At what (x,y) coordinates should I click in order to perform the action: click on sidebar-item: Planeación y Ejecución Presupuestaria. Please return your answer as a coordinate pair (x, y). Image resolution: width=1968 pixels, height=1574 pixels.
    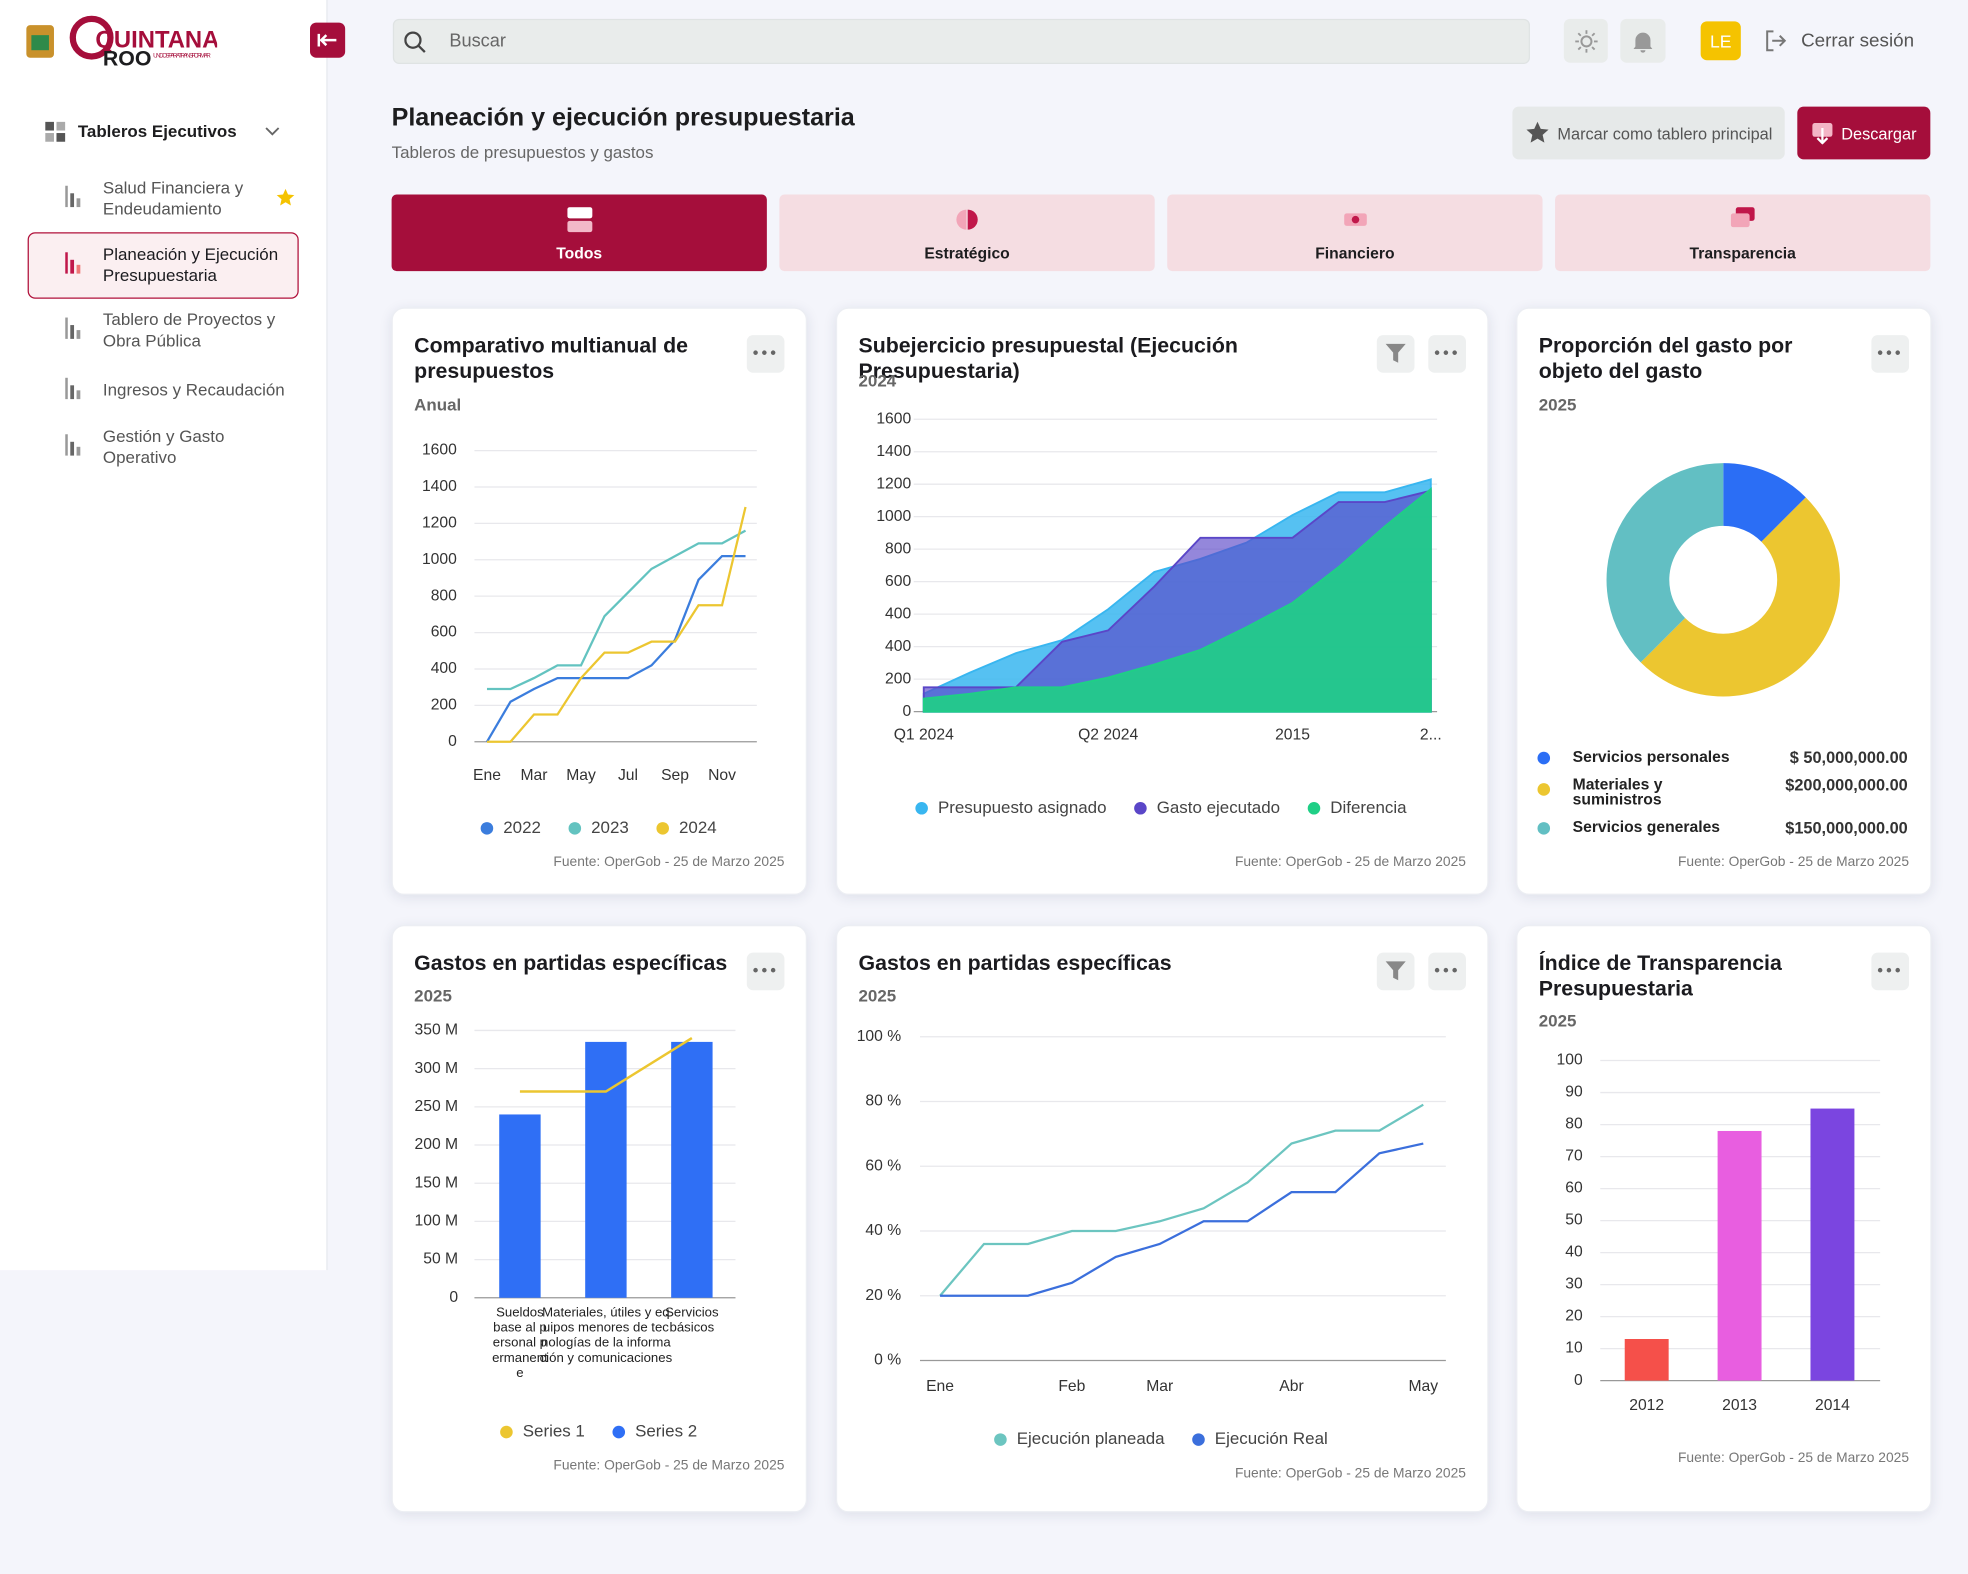
    Looking at the image, I should click on (190, 264).